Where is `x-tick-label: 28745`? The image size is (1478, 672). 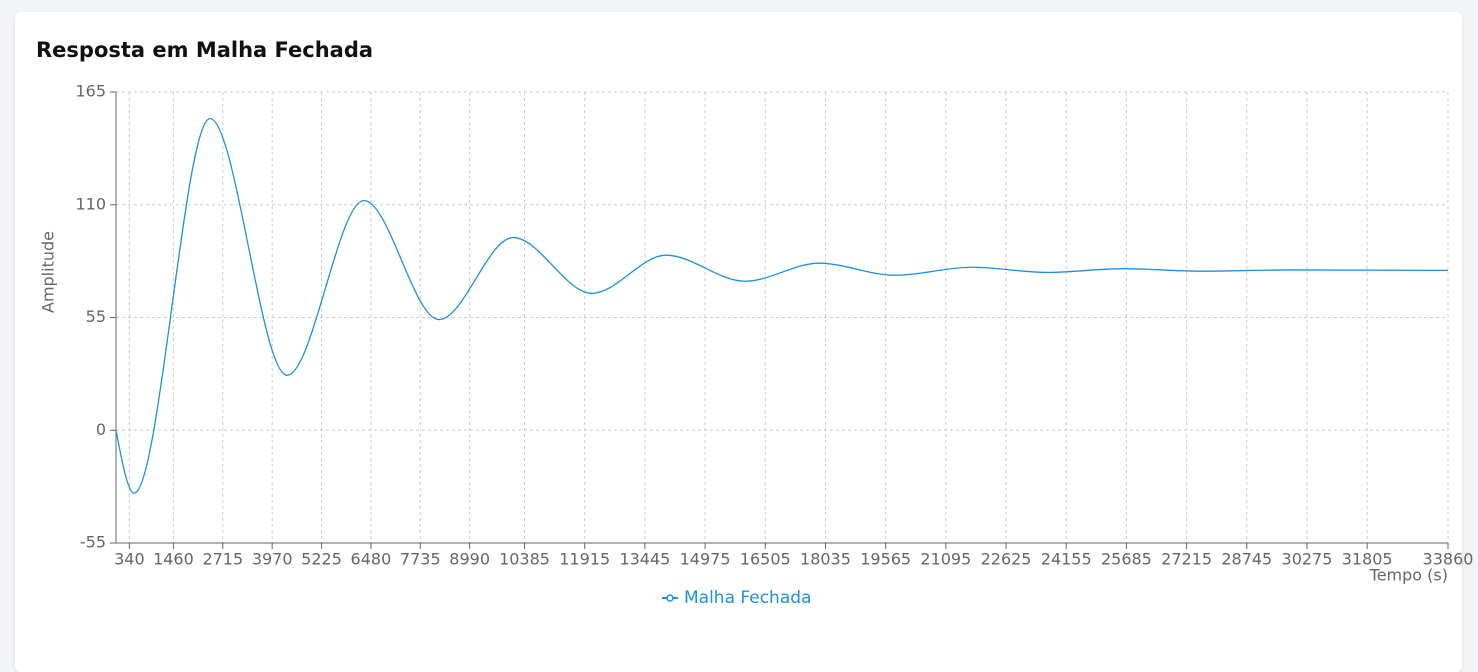
x-tick-label: 28745 is located at coordinates (1246, 559).